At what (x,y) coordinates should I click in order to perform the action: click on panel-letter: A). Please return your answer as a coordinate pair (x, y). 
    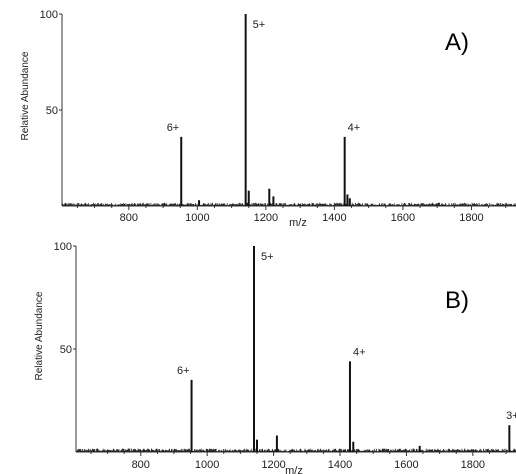
    Looking at the image, I should click on (457, 42).